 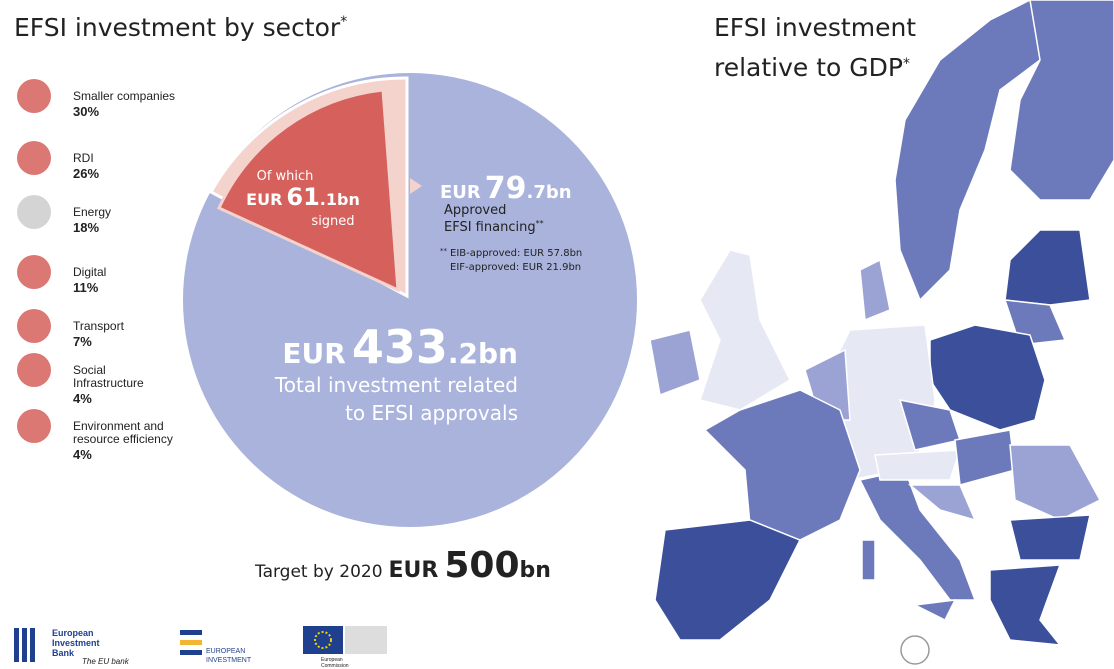 I want to click on text: 79, so click(x=506, y=188).